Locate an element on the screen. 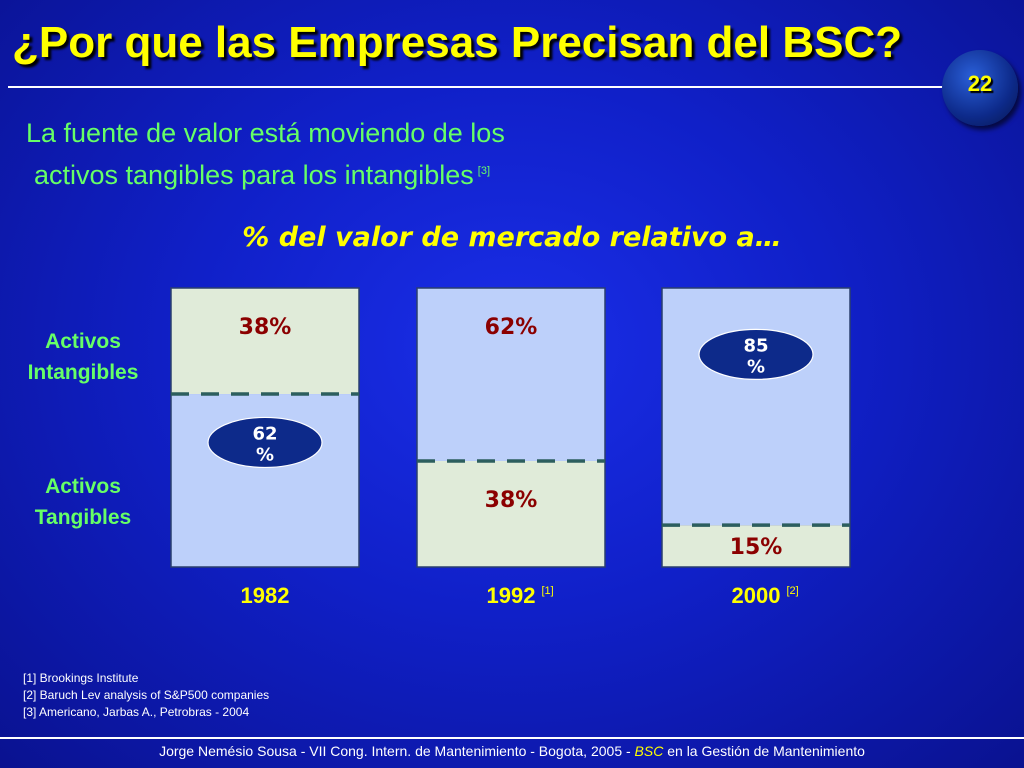 The height and width of the screenshot is (768, 1024). row-label-intangibles: Activos Intangibles is located at coordinates (83, 357).